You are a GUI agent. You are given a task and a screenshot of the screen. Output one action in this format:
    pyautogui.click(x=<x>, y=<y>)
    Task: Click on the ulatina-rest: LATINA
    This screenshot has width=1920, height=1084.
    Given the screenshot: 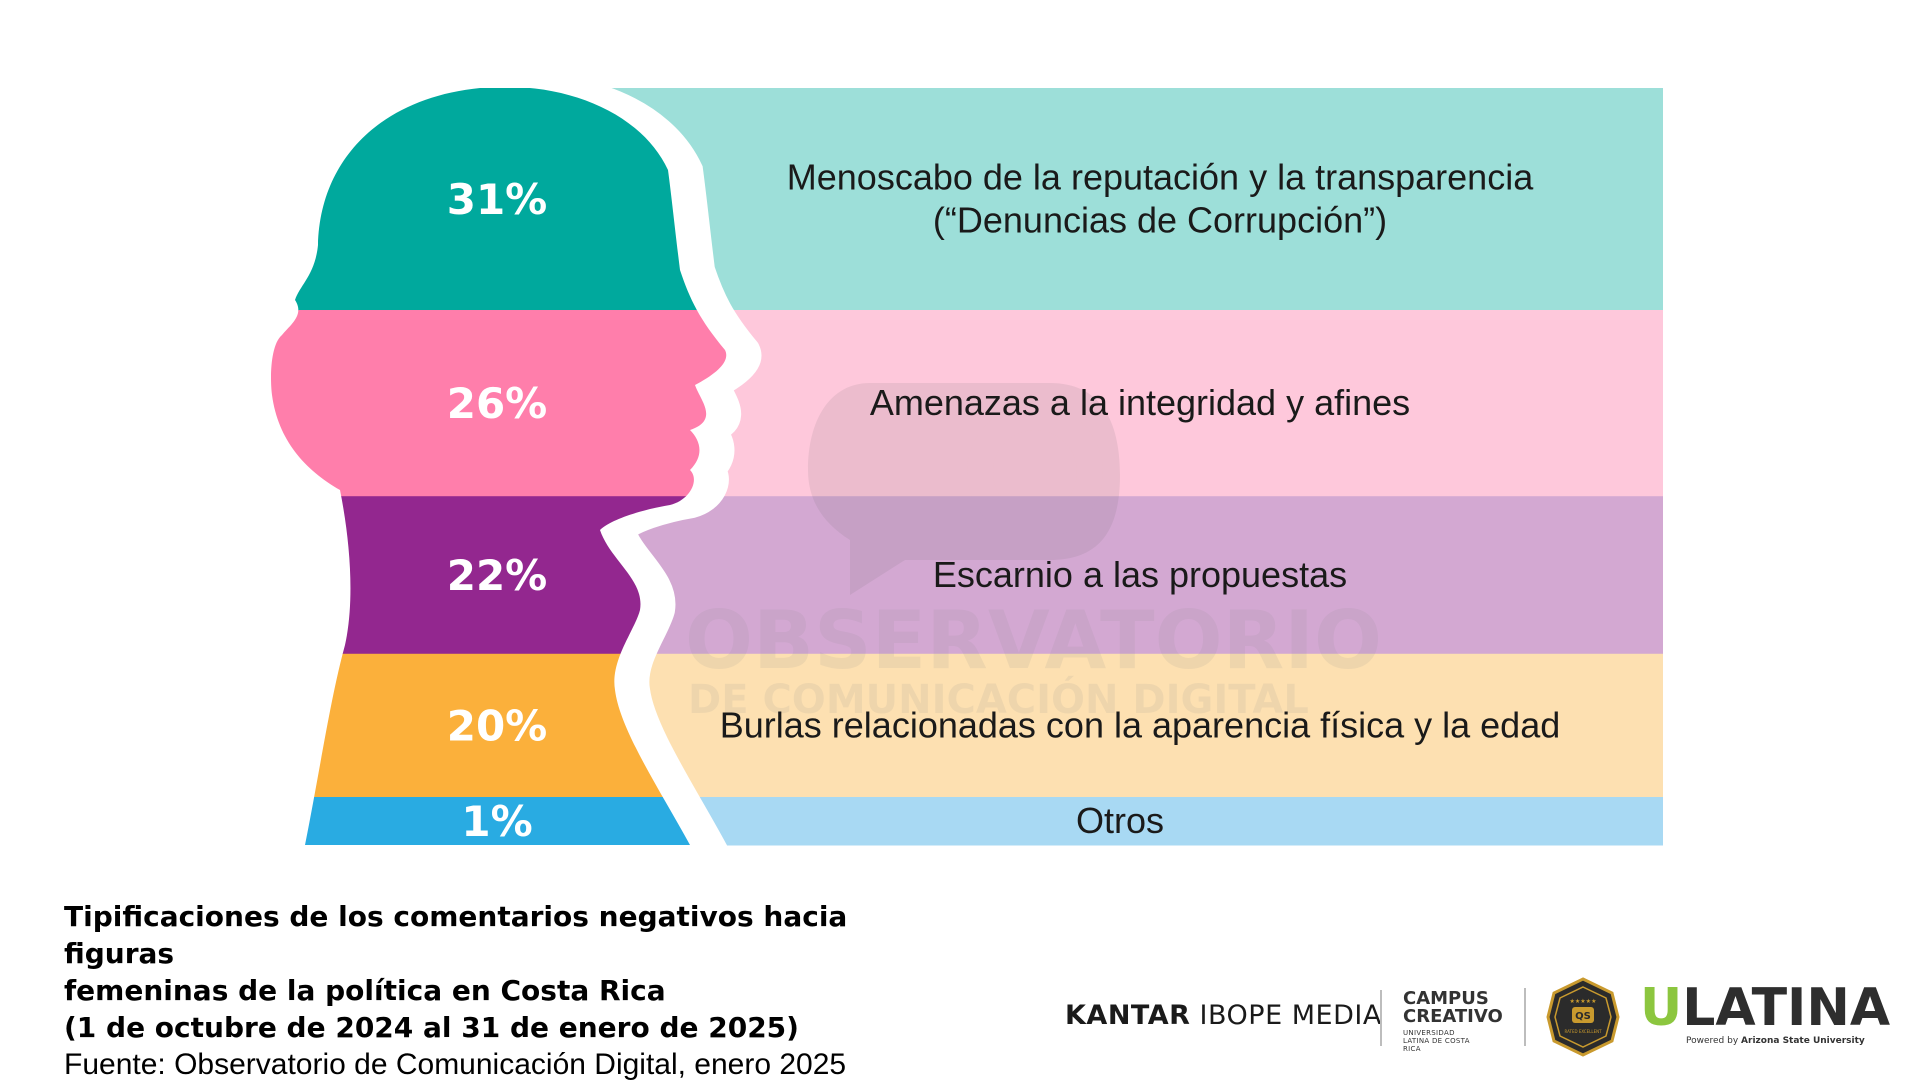 What is the action you would take?
    pyautogui.click(x=1786, y=1008)
    